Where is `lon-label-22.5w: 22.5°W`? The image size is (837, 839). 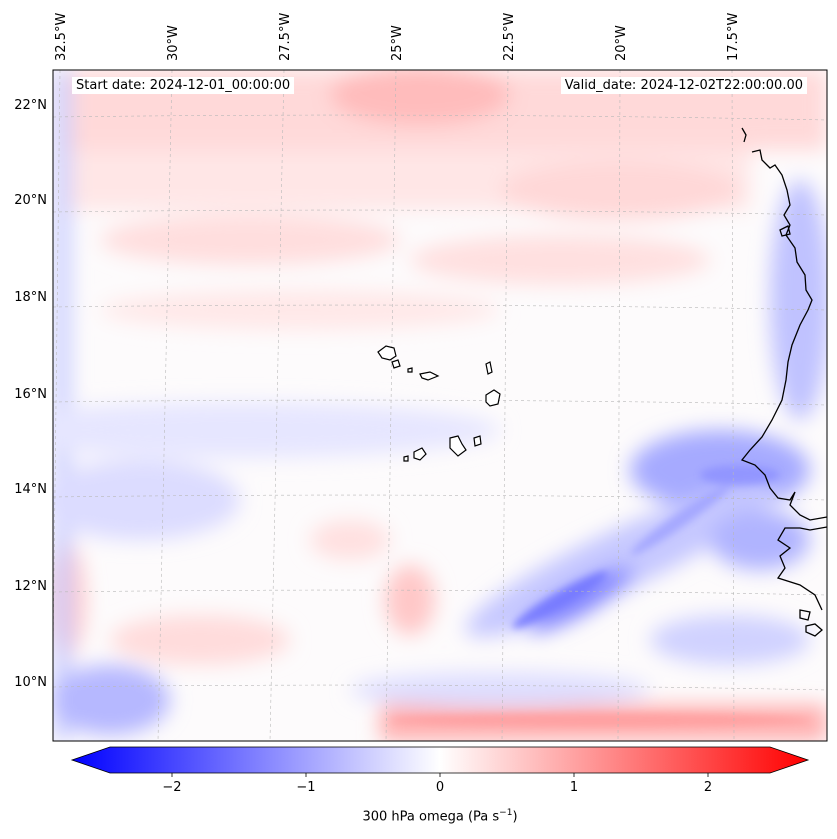
lon-label-22.5w: 22.5°W is located at coordinates (509, 36).